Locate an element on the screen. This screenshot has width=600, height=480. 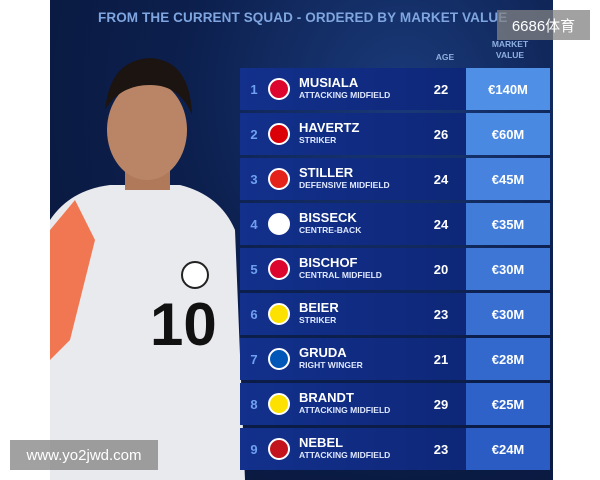
rank: 9 is located at coordinates (254, 449).